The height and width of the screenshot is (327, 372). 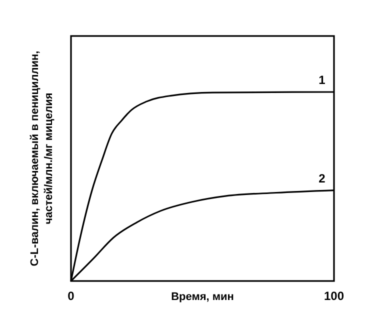 What do you see at coordinates (334, 296) in the screenshot?
I see `x-tick-label: 100` at bounding box center [334, 296].